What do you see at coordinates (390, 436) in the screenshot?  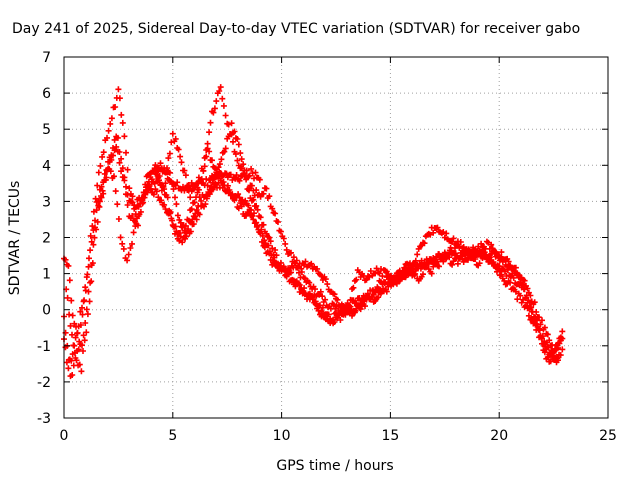 I see `x-tick-label: 15` at bounding box center [390, 436].